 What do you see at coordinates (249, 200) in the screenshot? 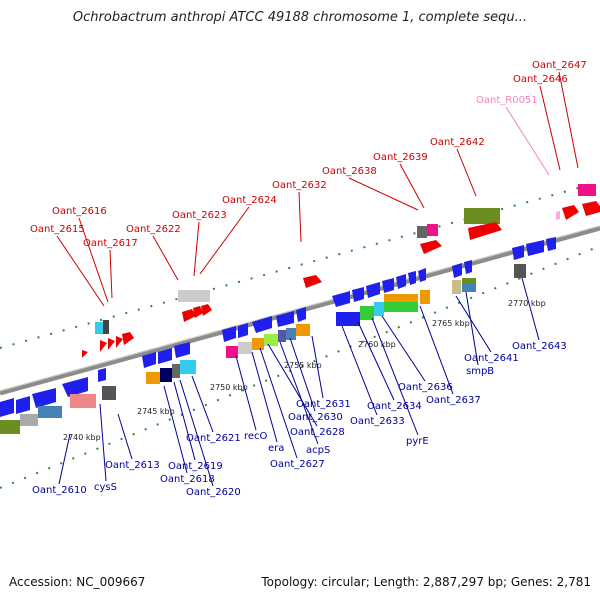
I see `gene-label-oant-2624: Oant_2624` at bounding box center [249, 200].